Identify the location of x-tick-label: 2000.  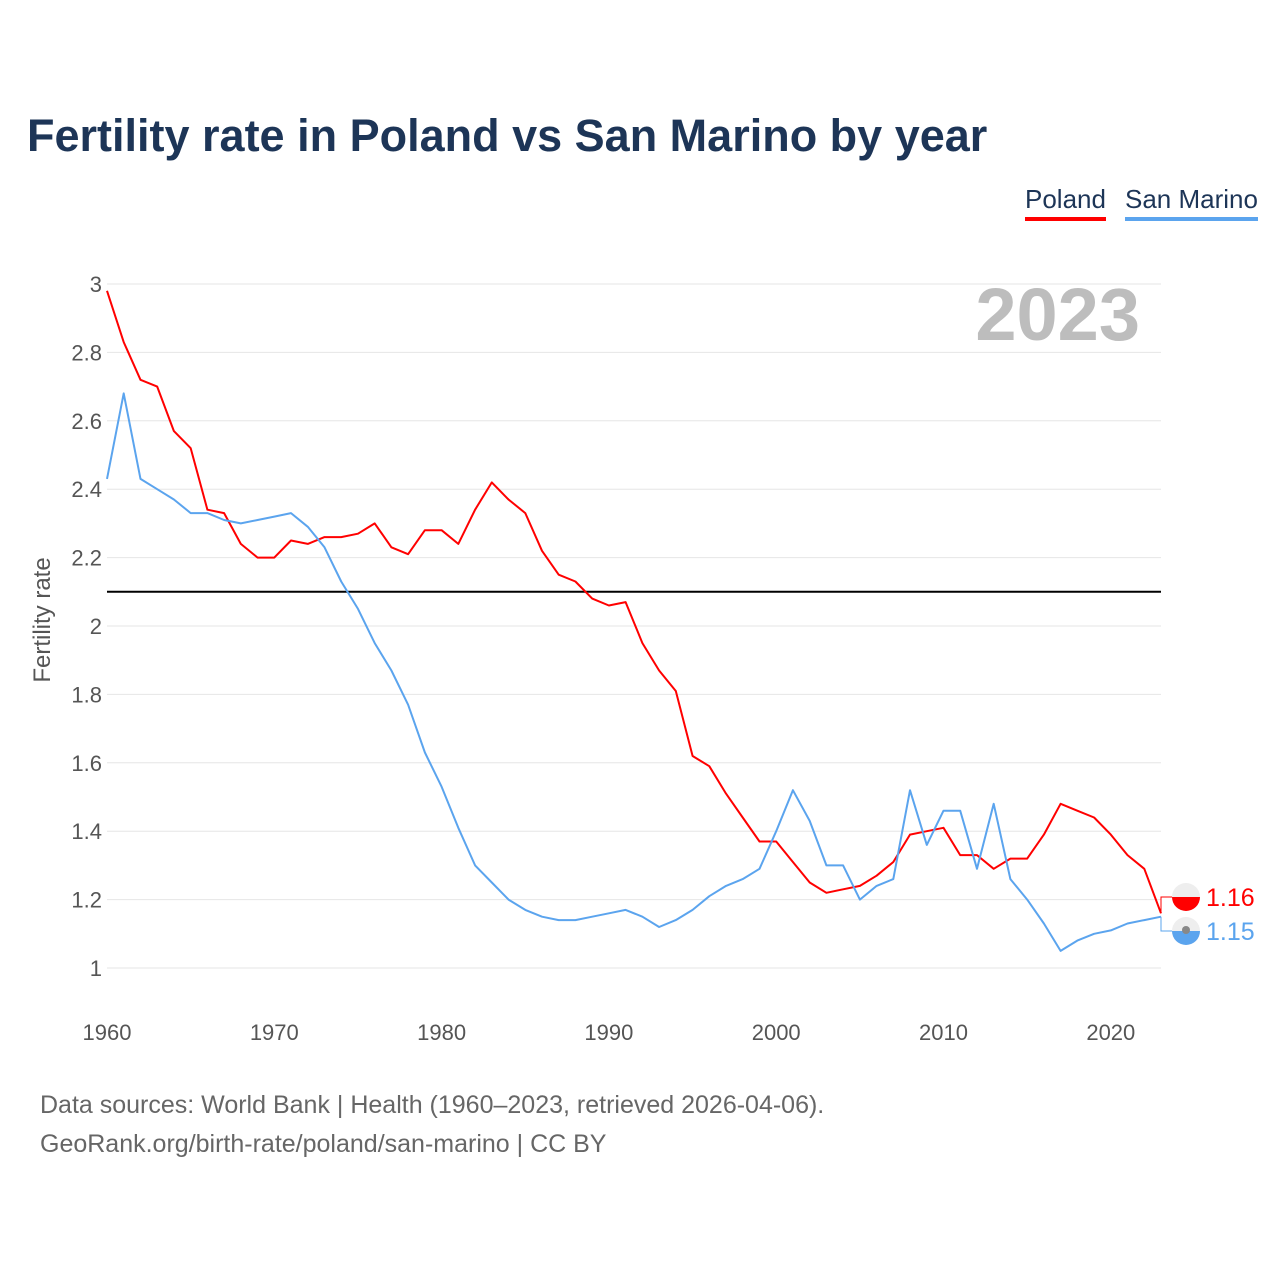
(776, 1032).